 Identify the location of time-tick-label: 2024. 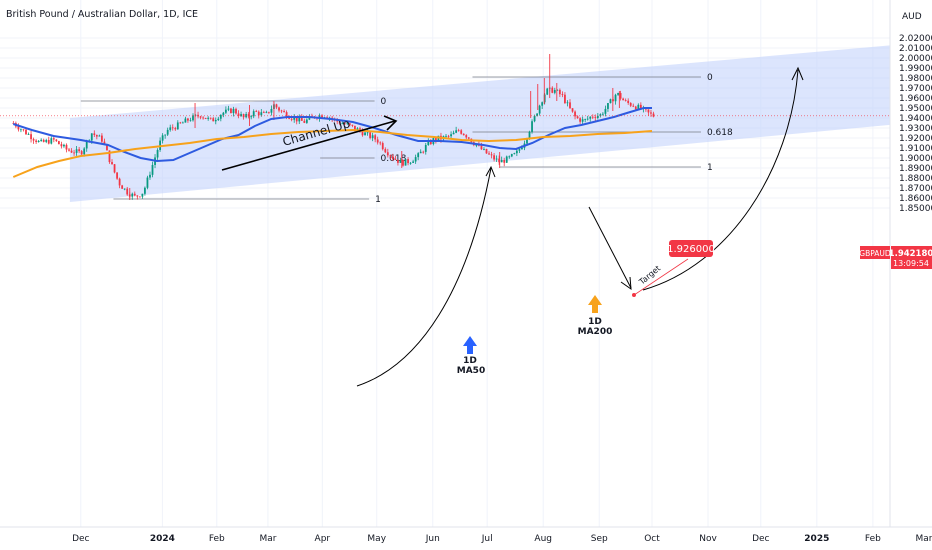
(162, 539).